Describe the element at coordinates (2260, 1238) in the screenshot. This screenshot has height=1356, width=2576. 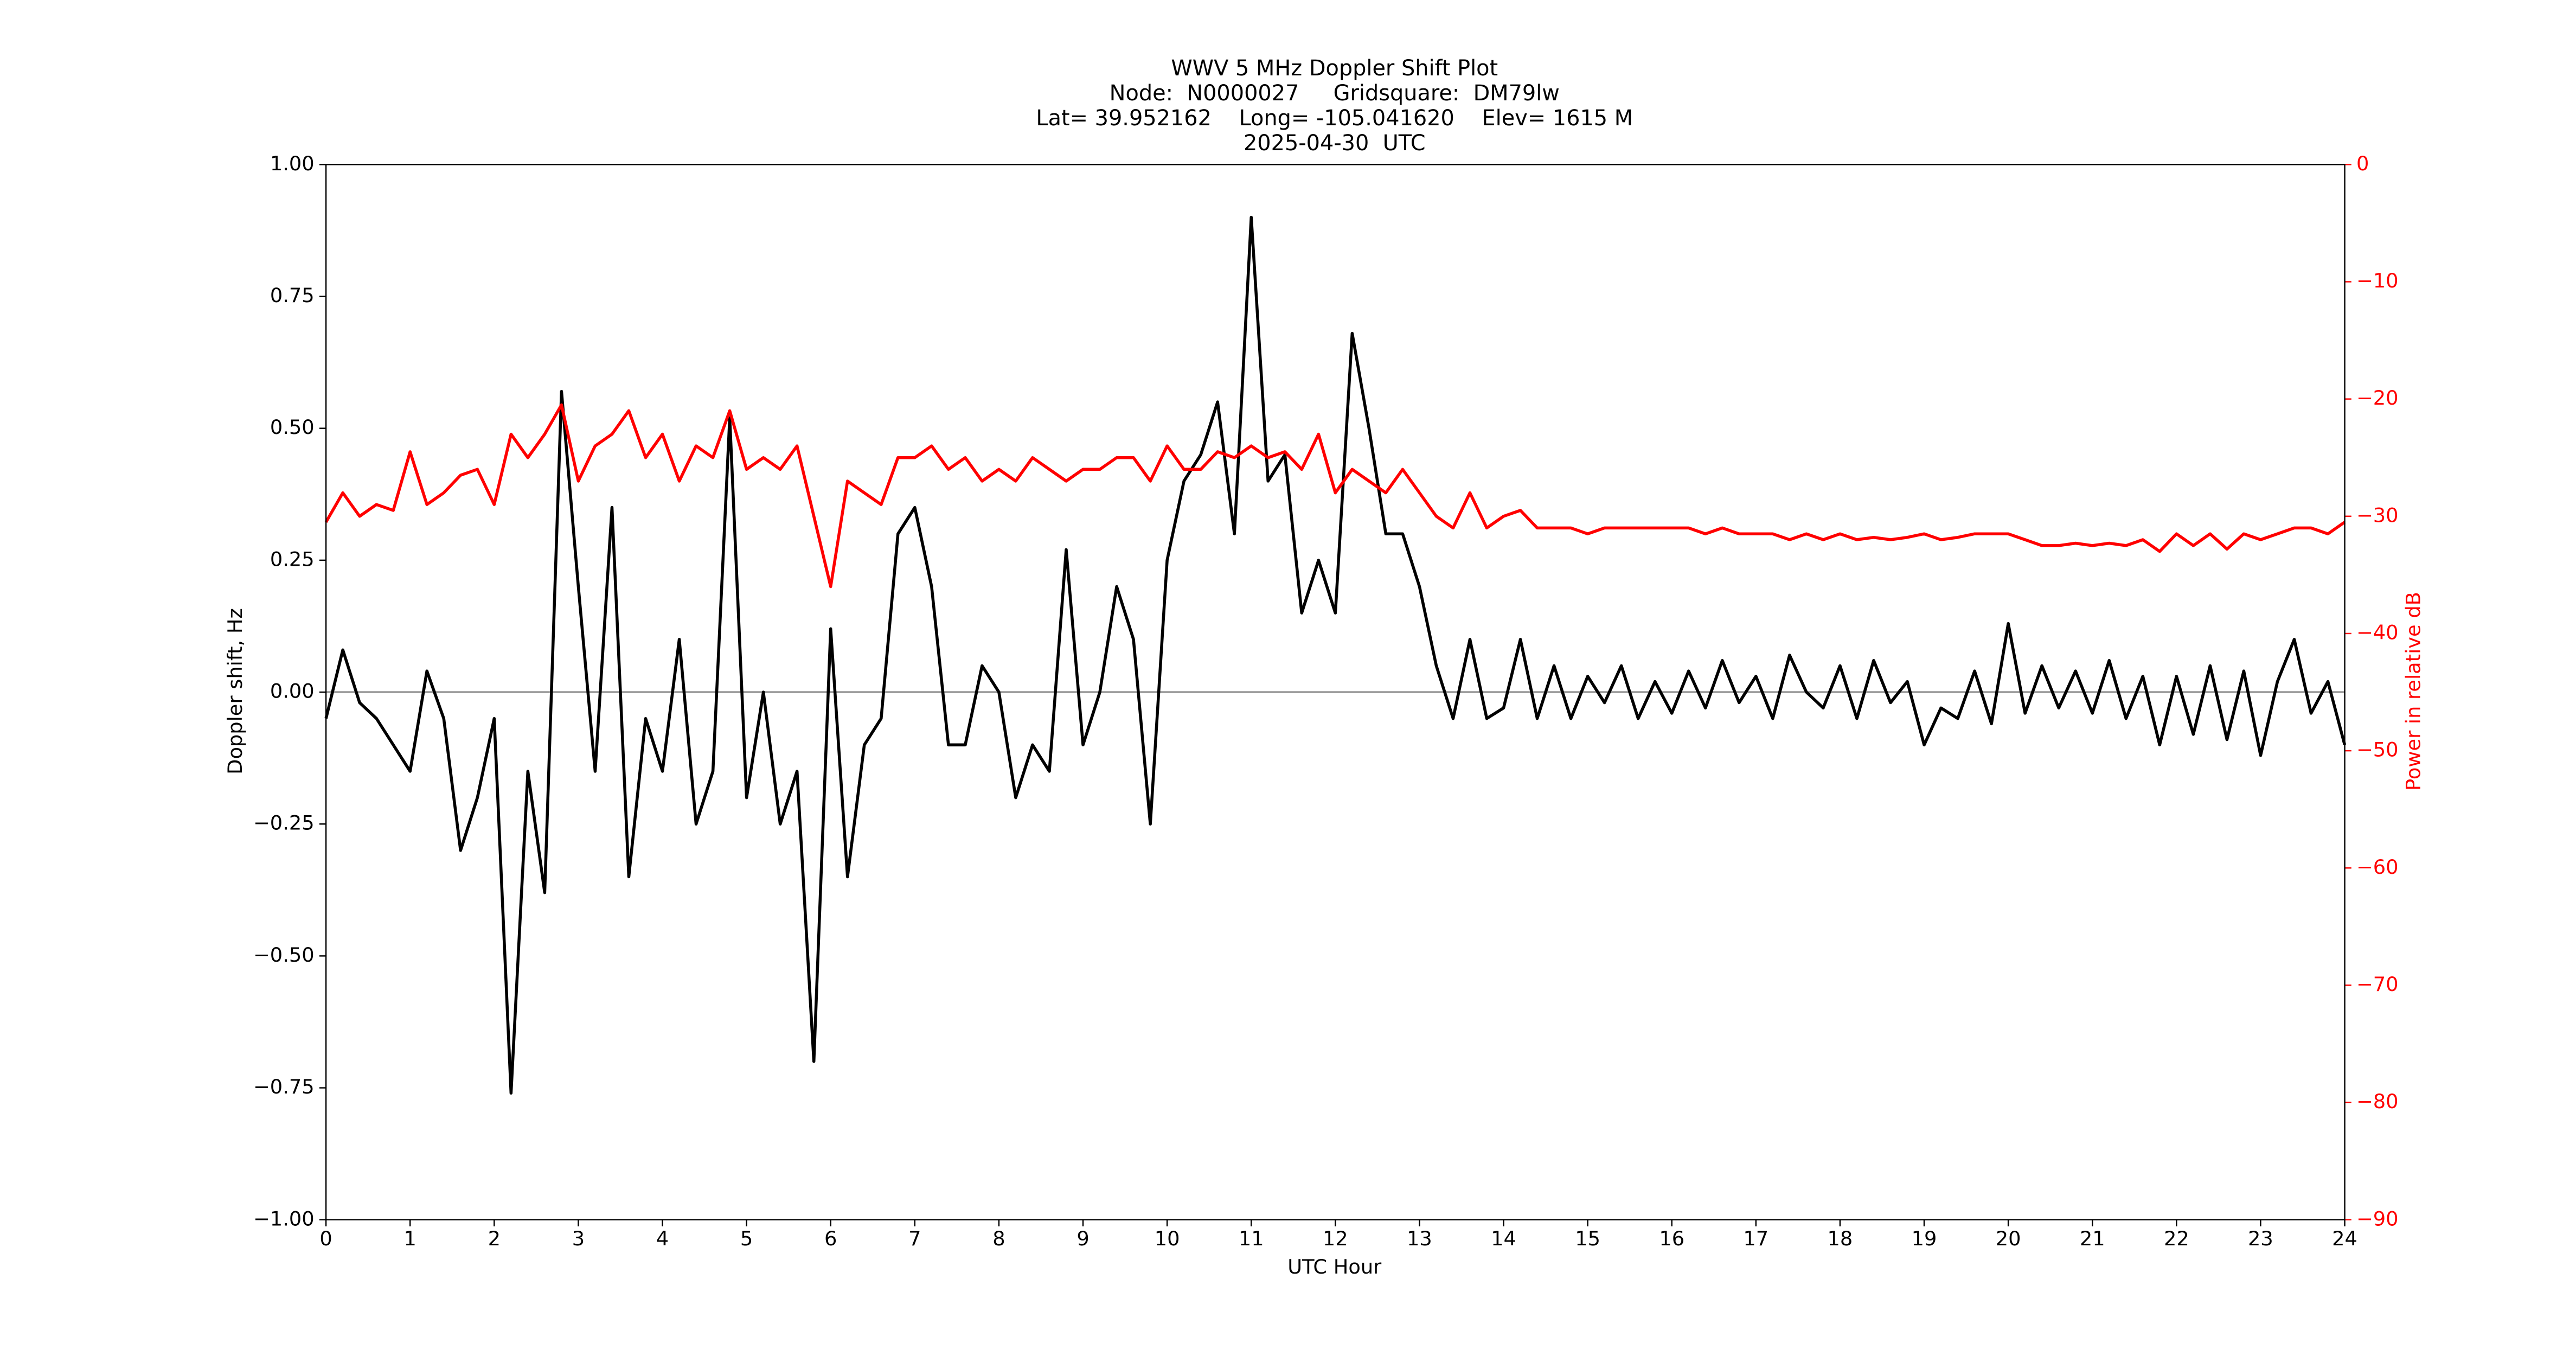
I see `x-tick-label: 23` at that location.